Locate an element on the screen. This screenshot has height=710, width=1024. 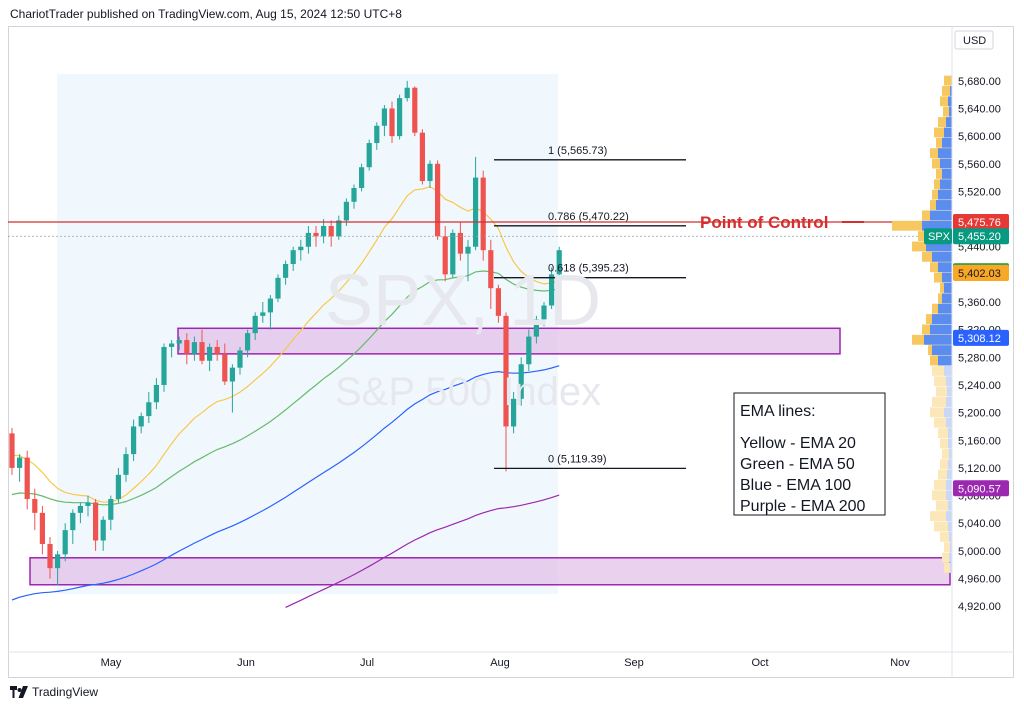
price-tag-box is located at coordinates (981, 272).